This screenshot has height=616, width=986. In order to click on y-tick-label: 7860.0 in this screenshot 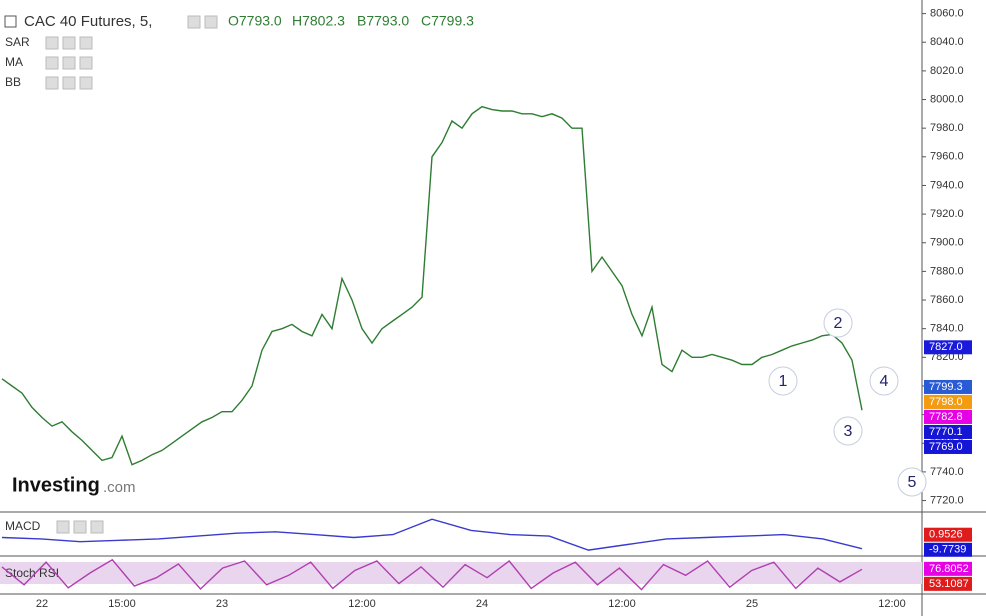, I will do `click(947, 300)`.